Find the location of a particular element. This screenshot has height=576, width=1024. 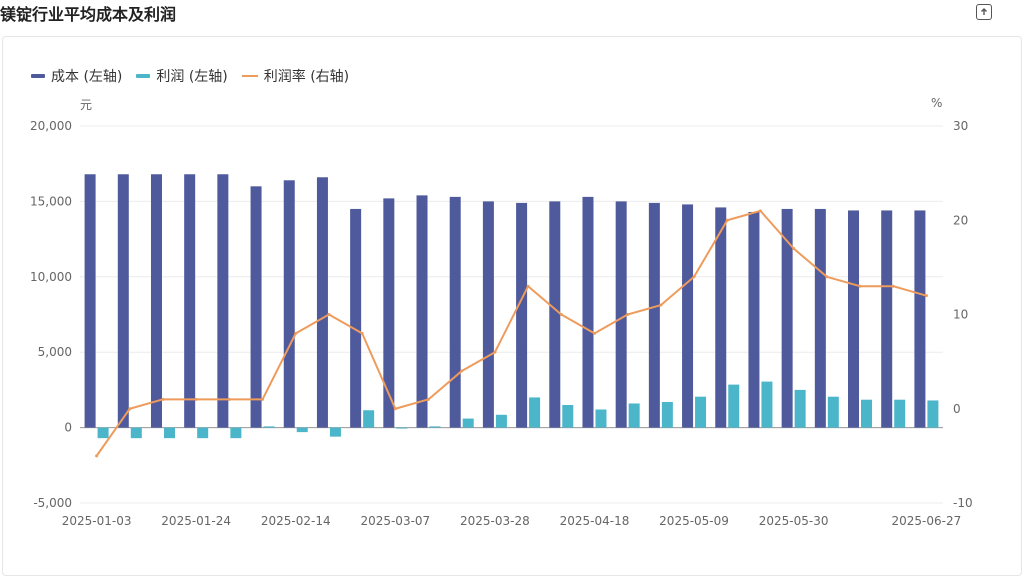

y-right-tick-label: 30 is located at coordinates (960, 126).